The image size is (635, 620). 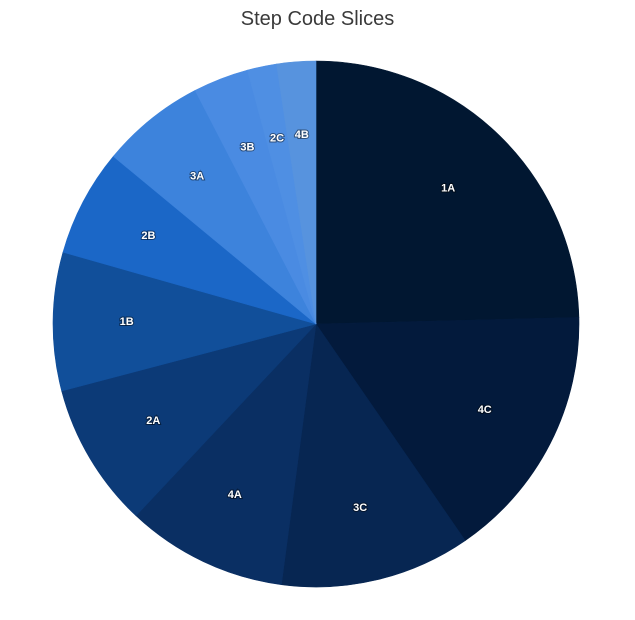 What do you see at coordinates (226, 454) in the screenshot?
I see `pie-slice-4a` at bounding box center [226, 454].